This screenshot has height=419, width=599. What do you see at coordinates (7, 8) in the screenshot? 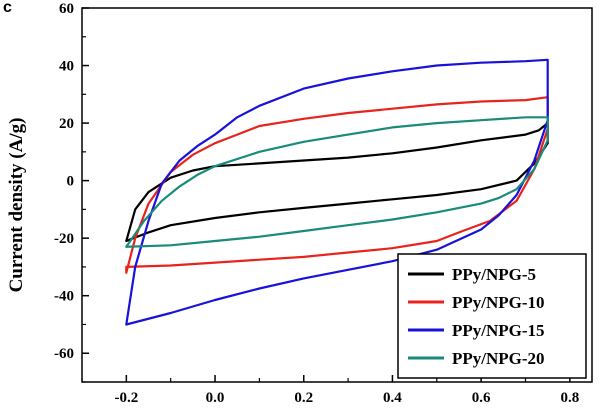
I see `panel-letter: c` at bounding box center [7, 8].